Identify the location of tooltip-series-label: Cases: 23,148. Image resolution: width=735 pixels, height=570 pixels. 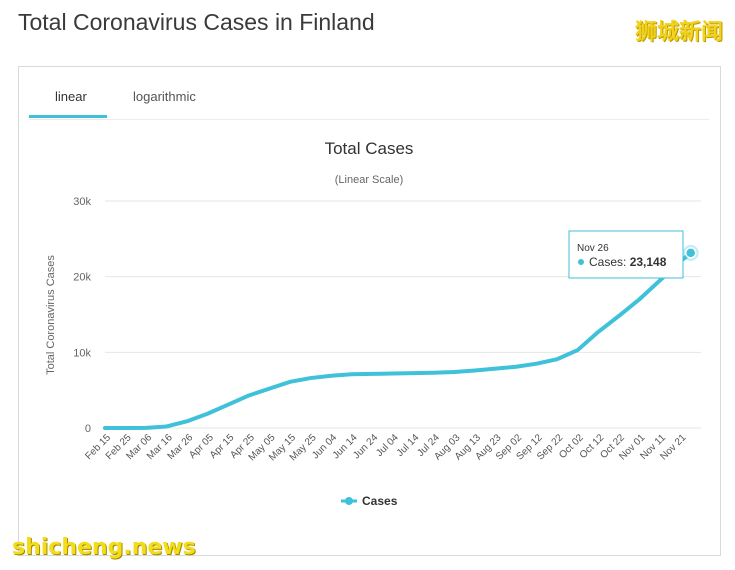
(628, 262).